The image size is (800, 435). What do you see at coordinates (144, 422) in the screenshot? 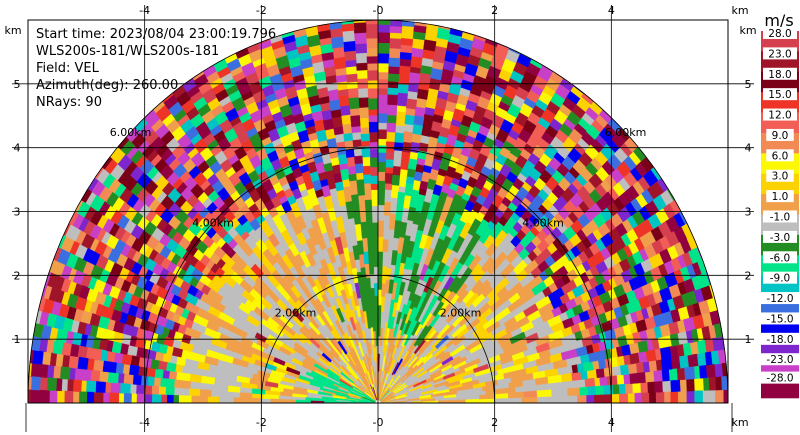
I see `x-tick-label: -4` at bounding box center [144, 422].